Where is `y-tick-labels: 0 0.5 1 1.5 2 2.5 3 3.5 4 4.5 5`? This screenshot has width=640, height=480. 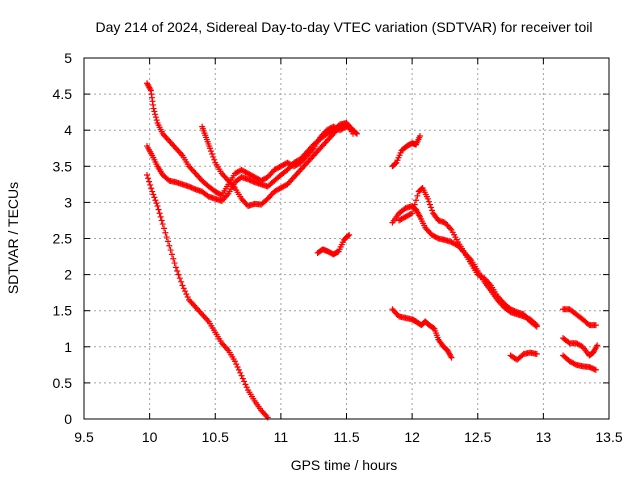
y-tick-labels: 0 0.5 1 1.5 2 2.5 3 3.5 4 4.5 5 is located at coordinates (63, 238).